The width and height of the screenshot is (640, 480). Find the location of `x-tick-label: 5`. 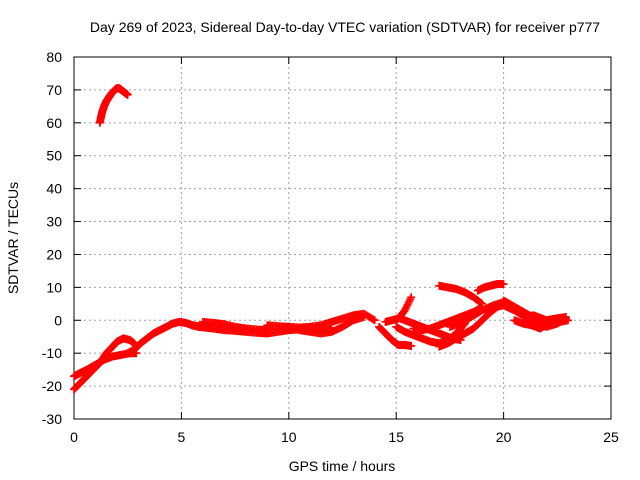

x-tick-label: 5 is located at coordinates (182, 437).